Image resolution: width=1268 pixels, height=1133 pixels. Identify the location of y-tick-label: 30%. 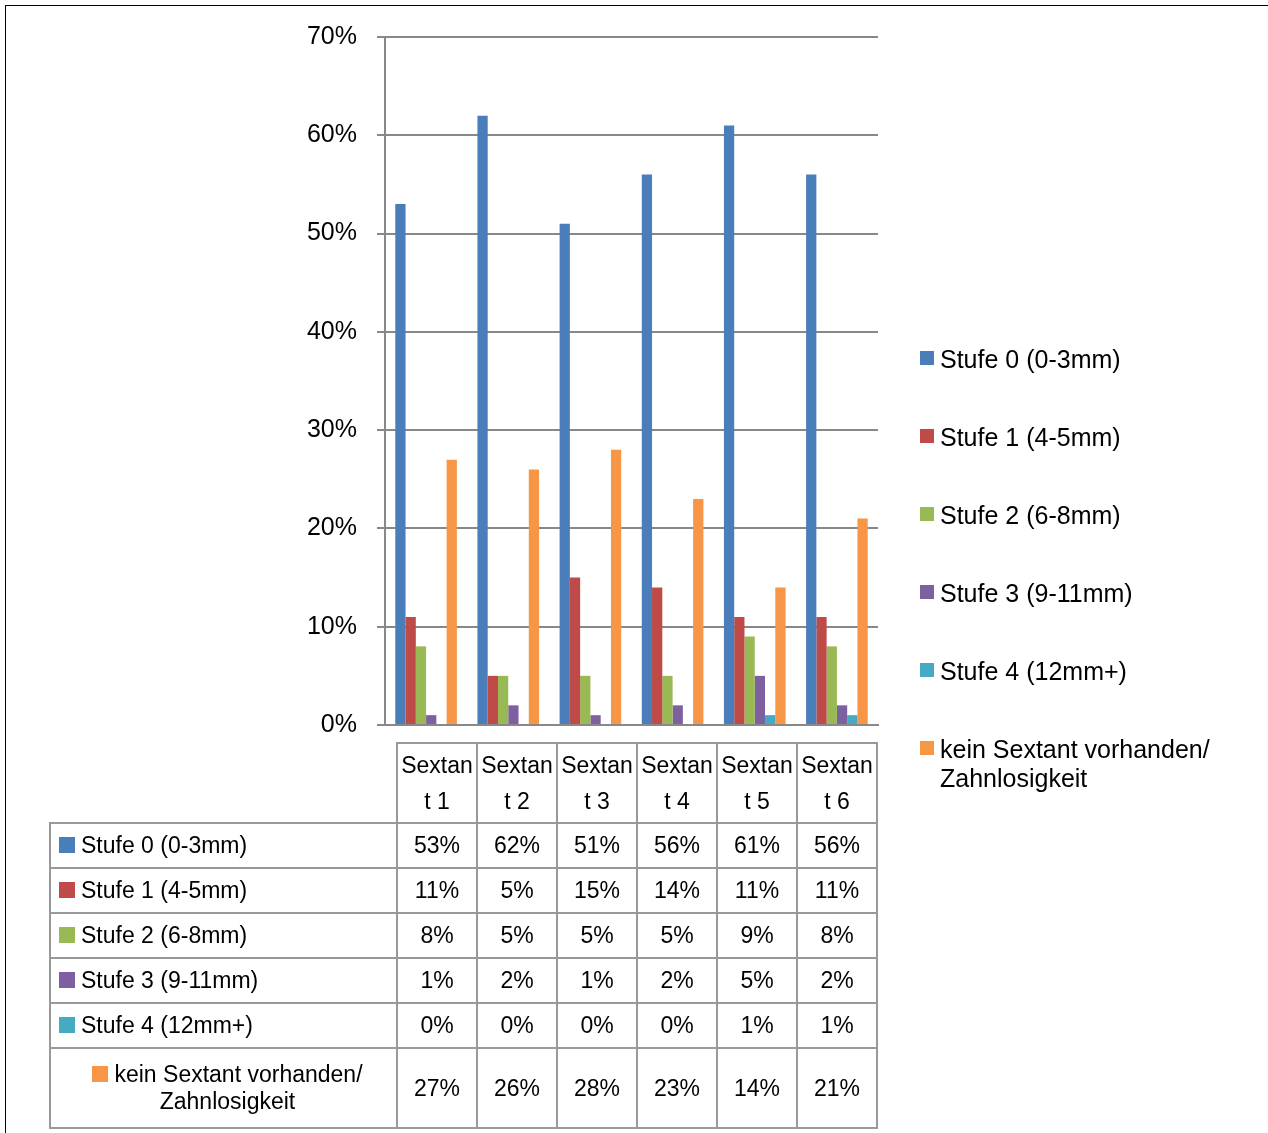
(331, 428).